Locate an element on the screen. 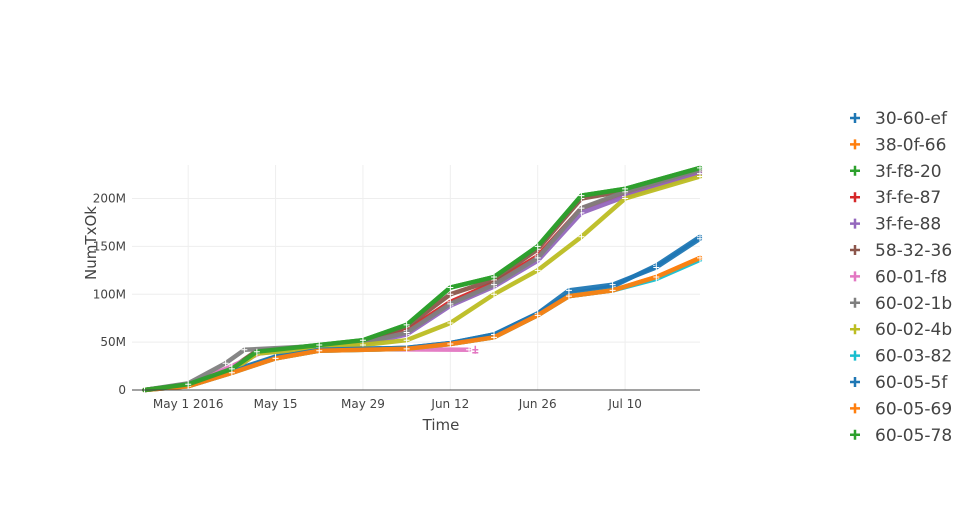 This screenshot has width=977, height=525. legend-item-60-02-4b: 60-02-4b is located at coordinates (901, 330).